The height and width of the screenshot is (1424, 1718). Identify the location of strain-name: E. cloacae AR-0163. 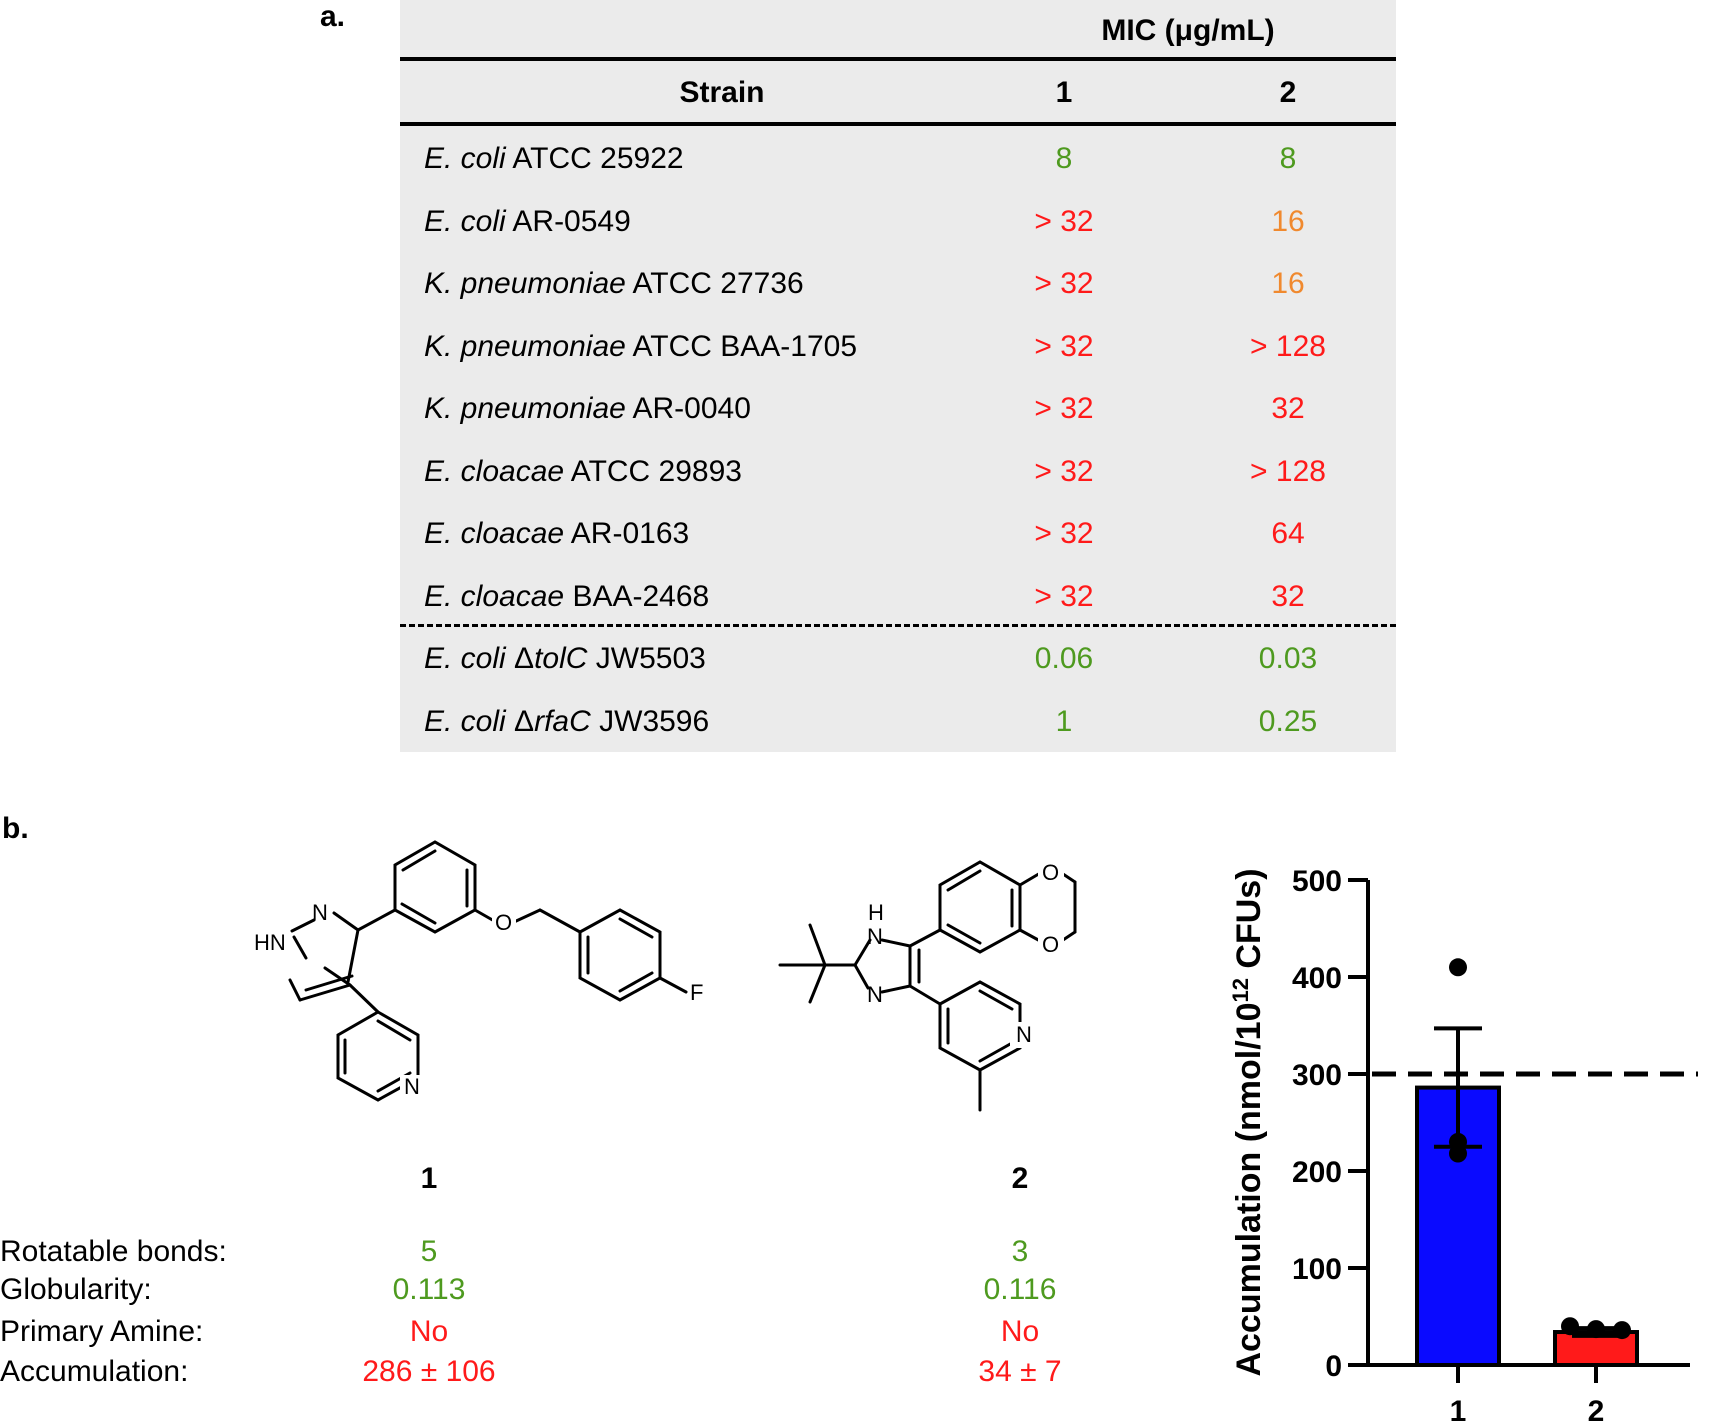
(556, 534).